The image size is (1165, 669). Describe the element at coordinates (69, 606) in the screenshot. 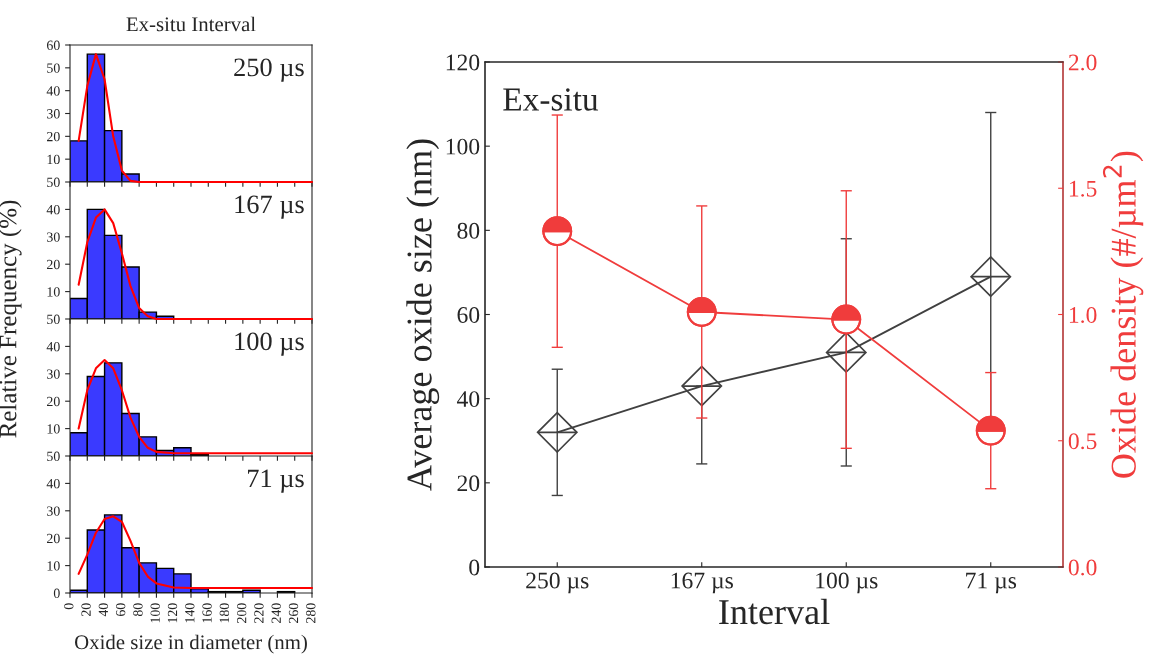

I see `x-tick-label: 0` at that location.